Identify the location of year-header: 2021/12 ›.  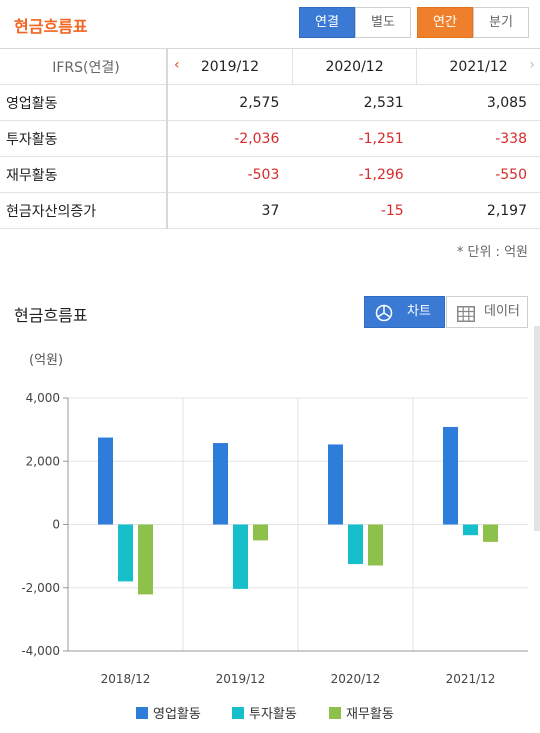
(478, 66).